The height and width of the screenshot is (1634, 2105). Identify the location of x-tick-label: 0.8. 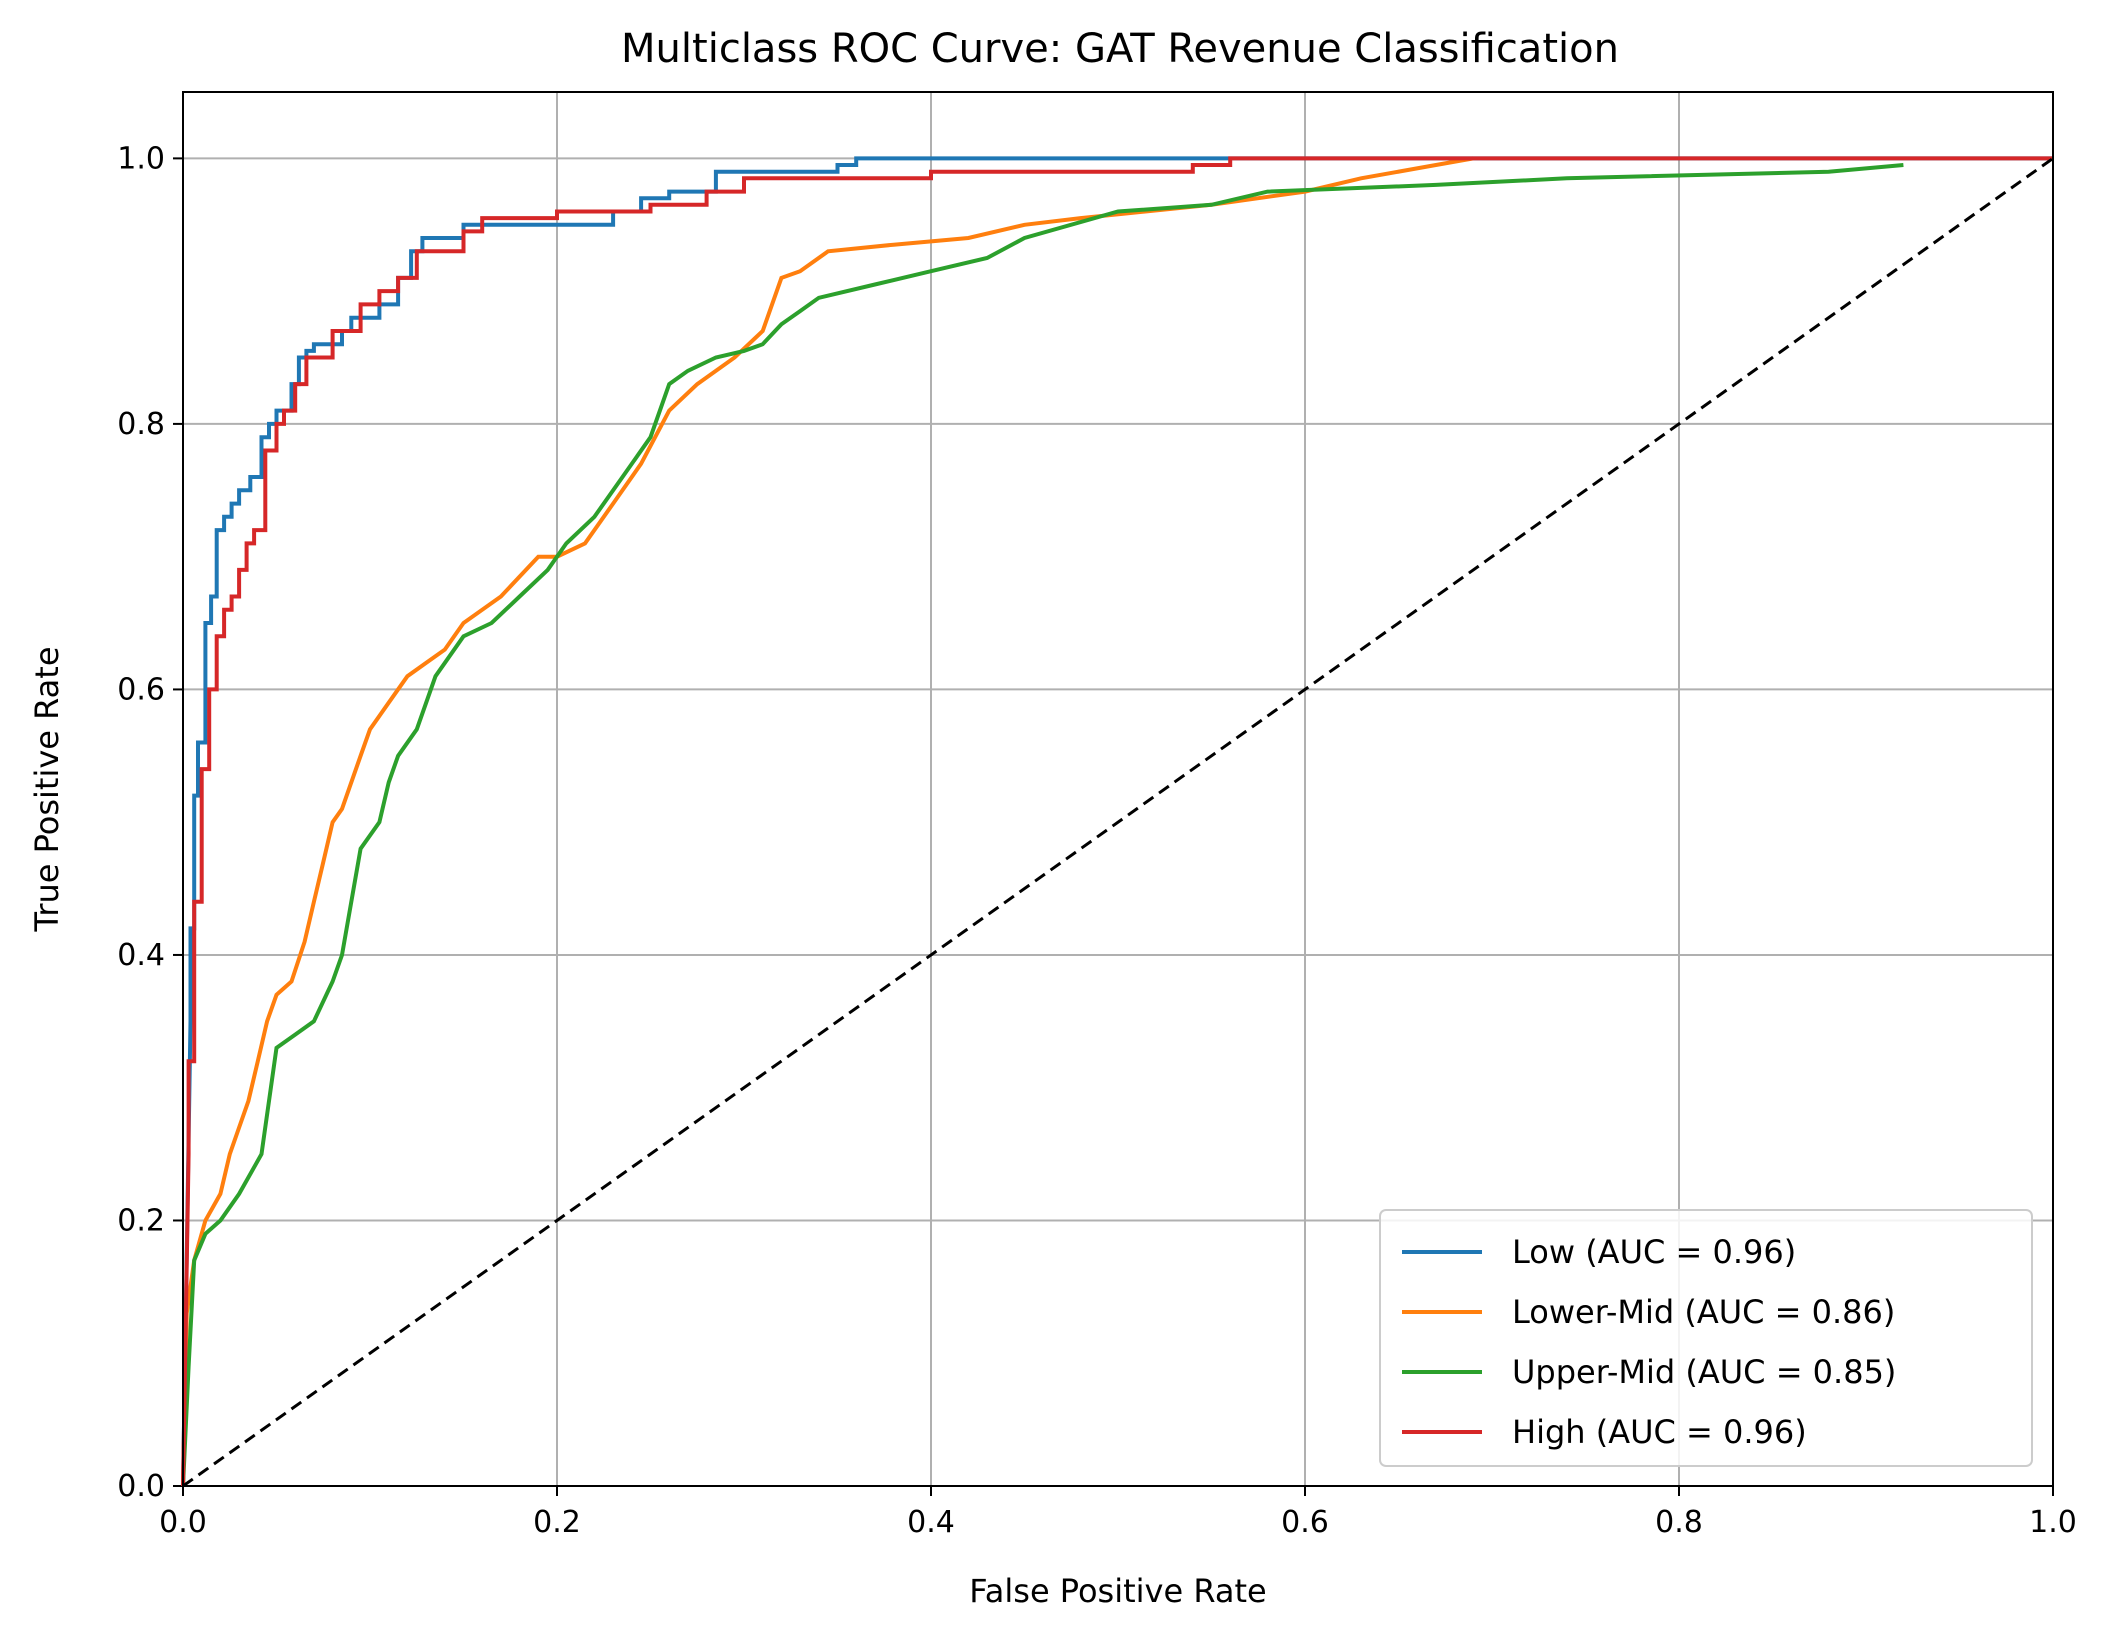
(1679, 1522).